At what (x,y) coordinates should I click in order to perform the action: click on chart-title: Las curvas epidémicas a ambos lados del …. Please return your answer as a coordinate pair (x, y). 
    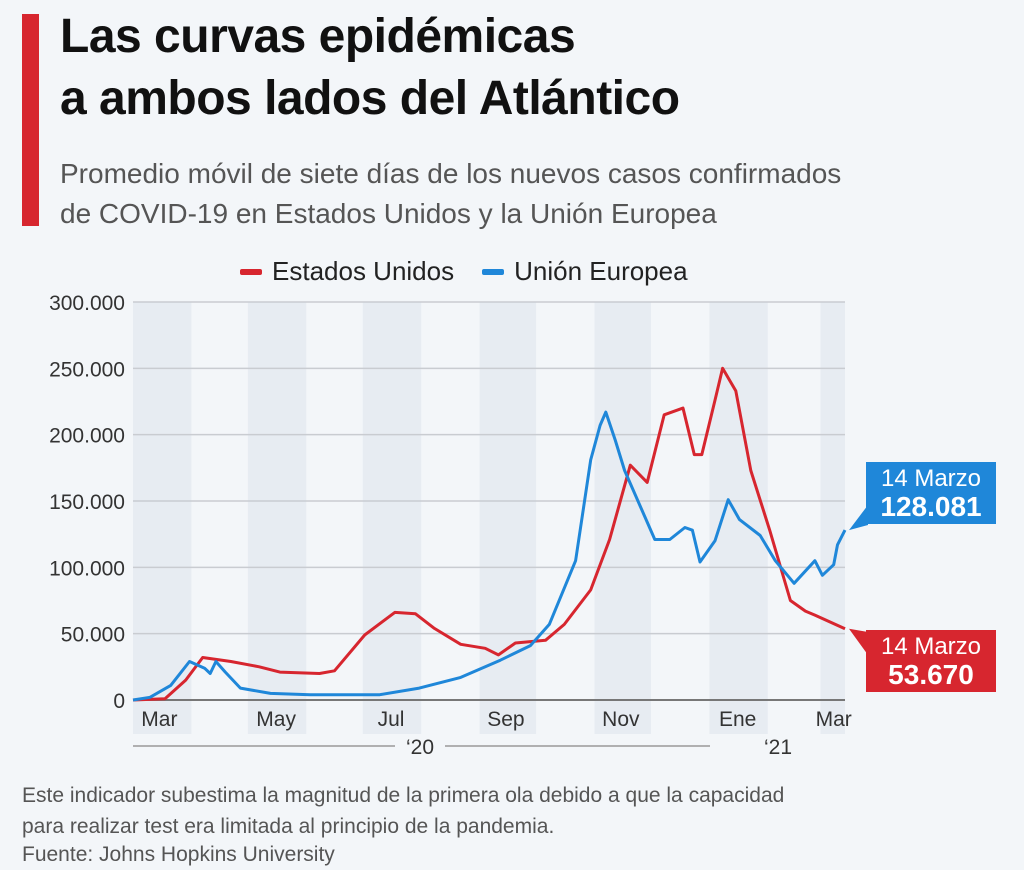
    Looking at the image, I should click on (370, 68).